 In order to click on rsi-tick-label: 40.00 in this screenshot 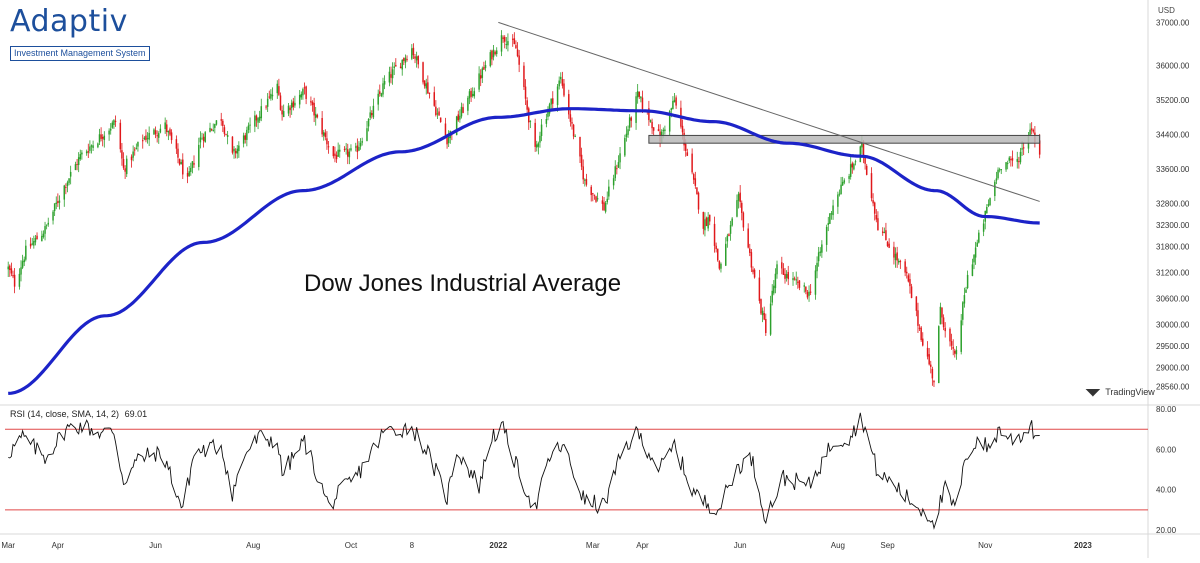, I will do `click(1166, 490)`.